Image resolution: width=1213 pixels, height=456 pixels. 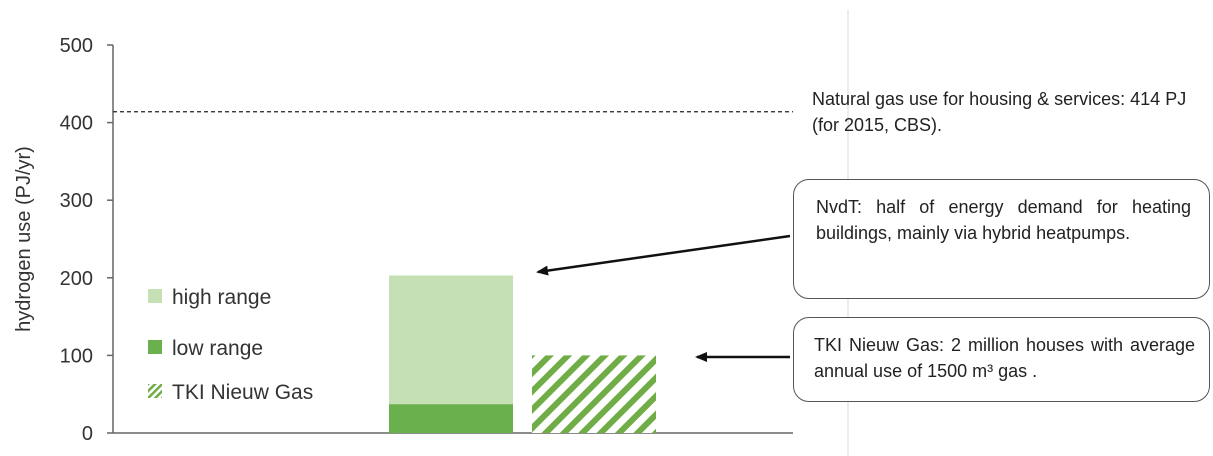 I want to click on legend-swatch-low-range, so click(x=155, y=347).